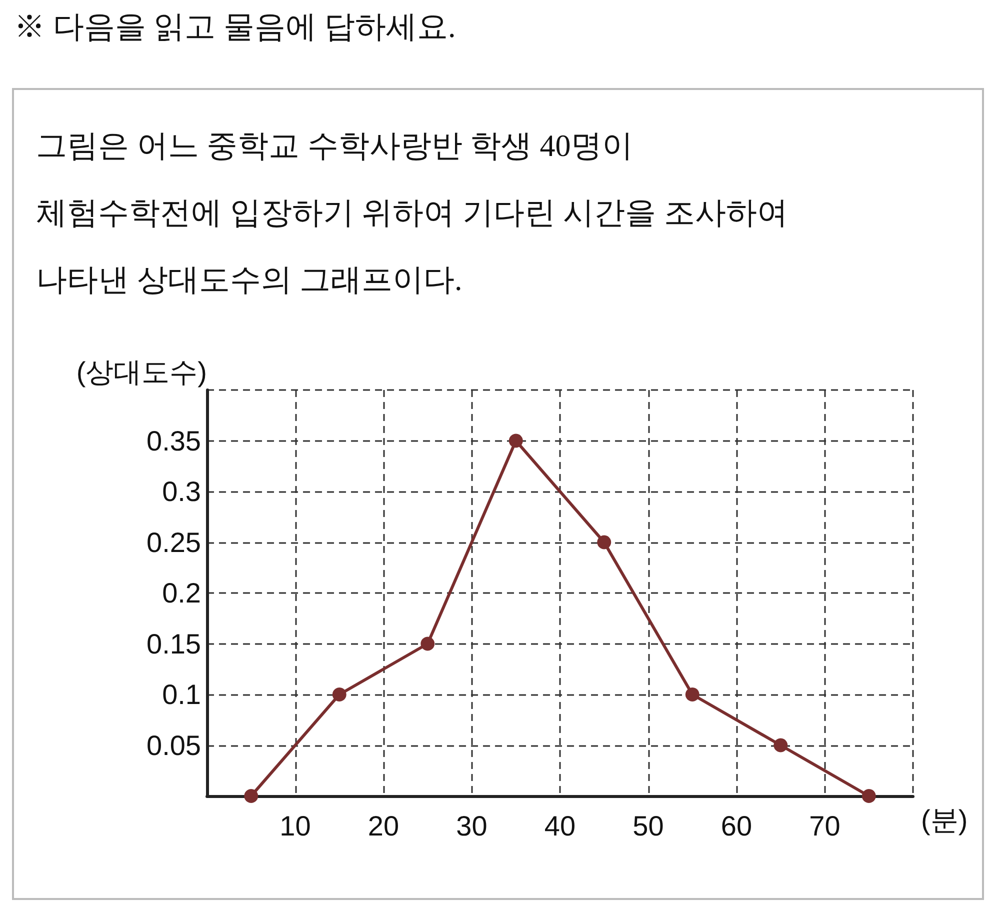 The width and height of the screenshot is (993, 905). I want to click on chart-title: ※ 다음을 읽고 물음에 답하세요., so click(235, 27).